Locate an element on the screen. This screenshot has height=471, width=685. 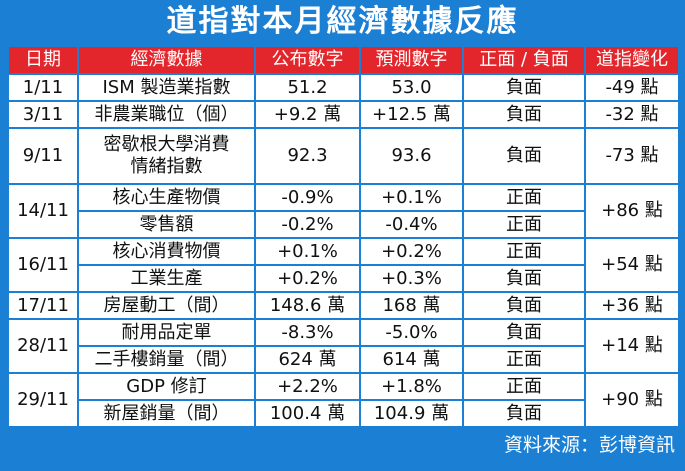
actual-cell: -0.9% is located at coordinates (307, 197).